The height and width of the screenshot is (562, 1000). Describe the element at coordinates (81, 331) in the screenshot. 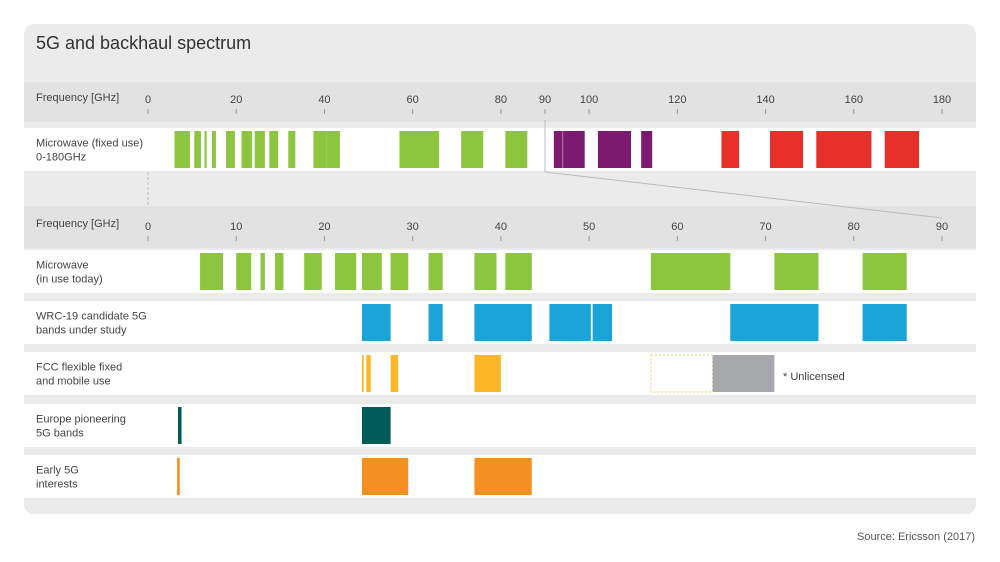

I see `row-label: bands under study` at that location.